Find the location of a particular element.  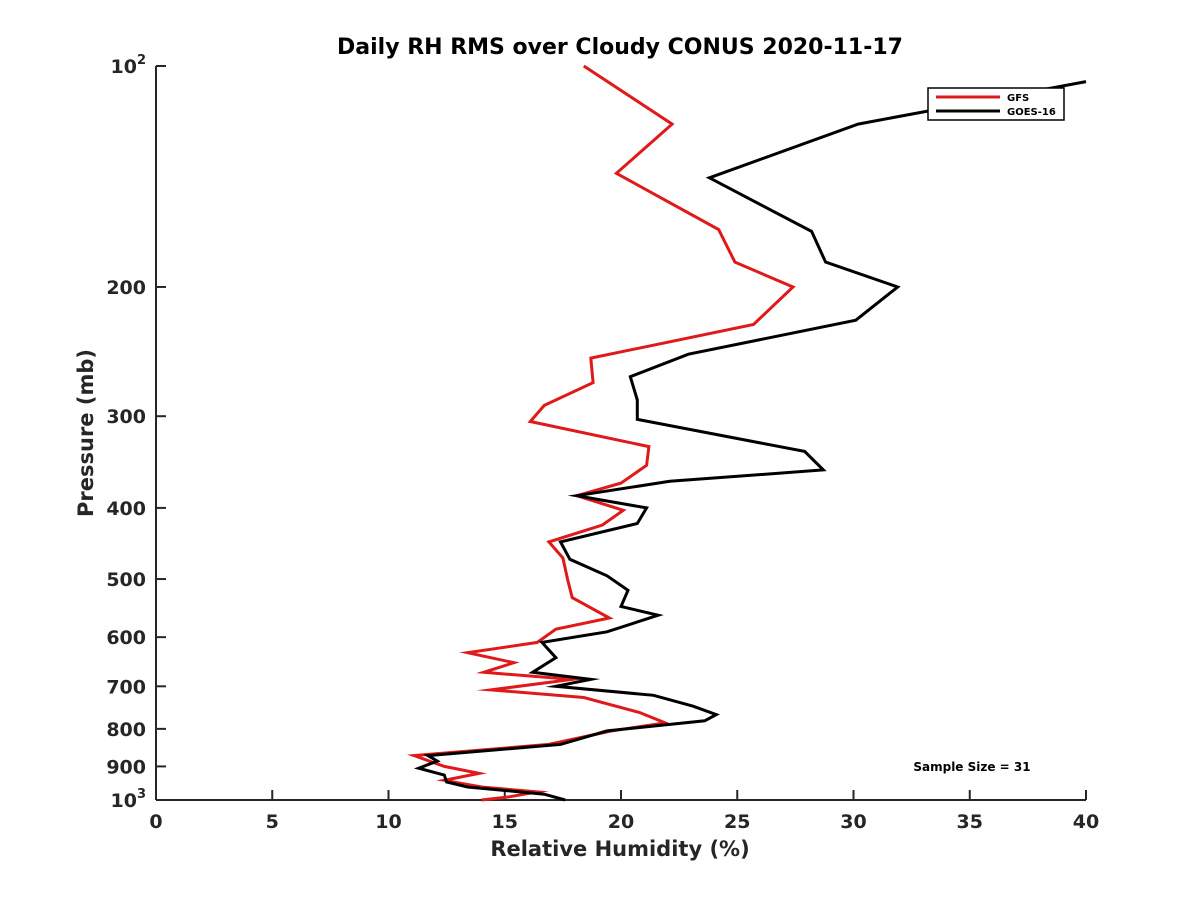

x-axis-label: Relative Humidity (%) is located at coordinates (619, 849).